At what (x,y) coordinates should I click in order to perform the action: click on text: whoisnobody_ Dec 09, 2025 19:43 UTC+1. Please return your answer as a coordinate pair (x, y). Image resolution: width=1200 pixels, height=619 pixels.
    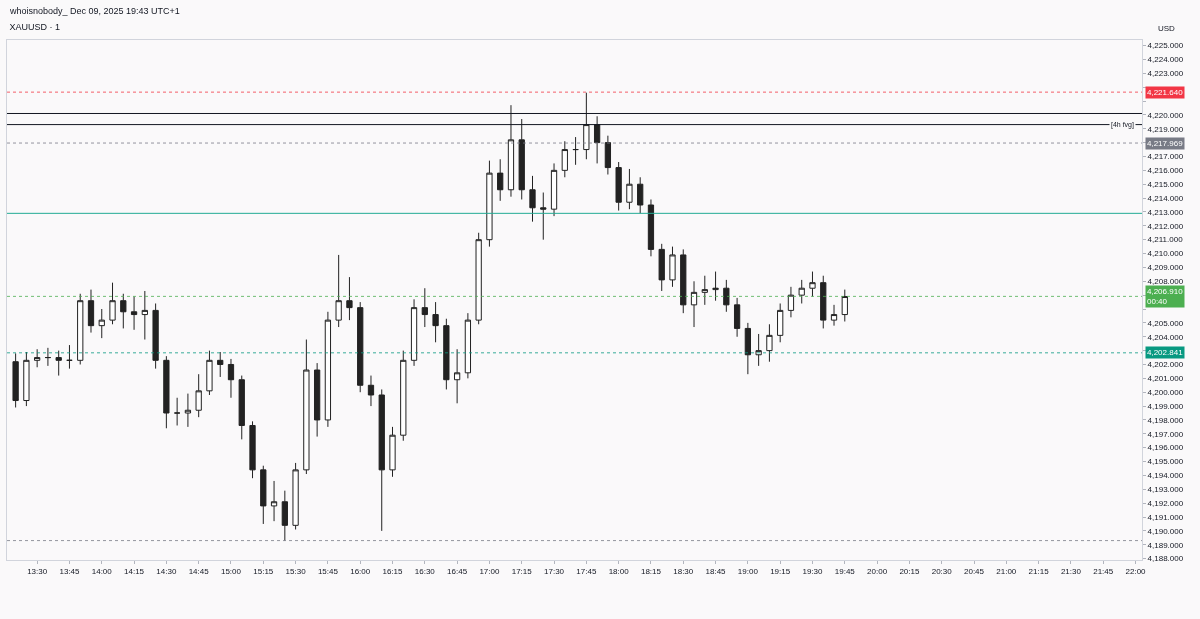
    Looking at the image, I should click on (94, 11).